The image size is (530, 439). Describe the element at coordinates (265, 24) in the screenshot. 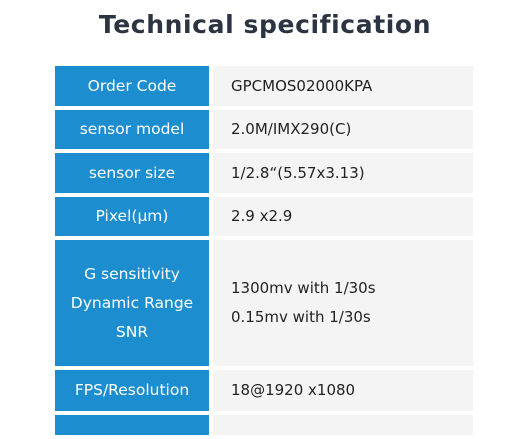

I see `page-title: Technical specification` at that location.